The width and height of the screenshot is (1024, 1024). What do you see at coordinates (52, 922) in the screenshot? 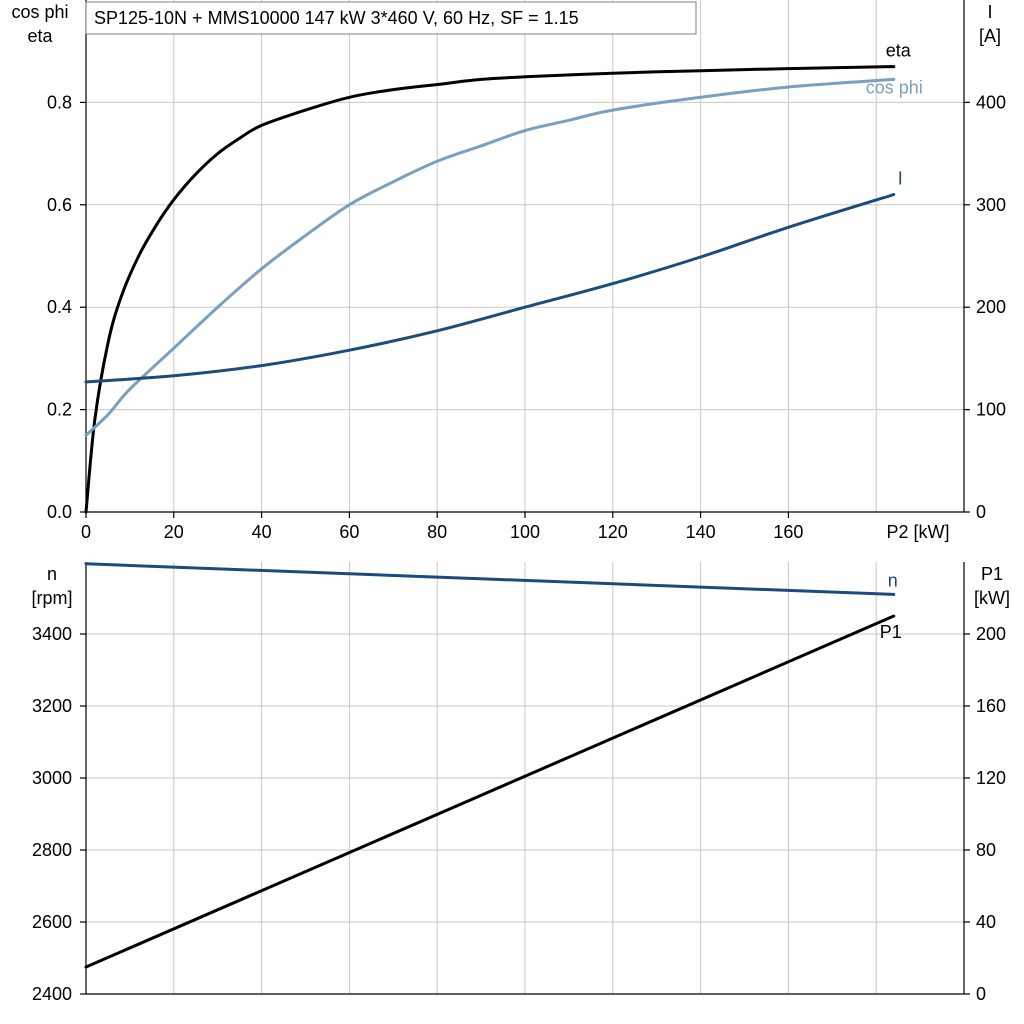
I see `left-tick-label: 2600` at bounding box center [52, 922].